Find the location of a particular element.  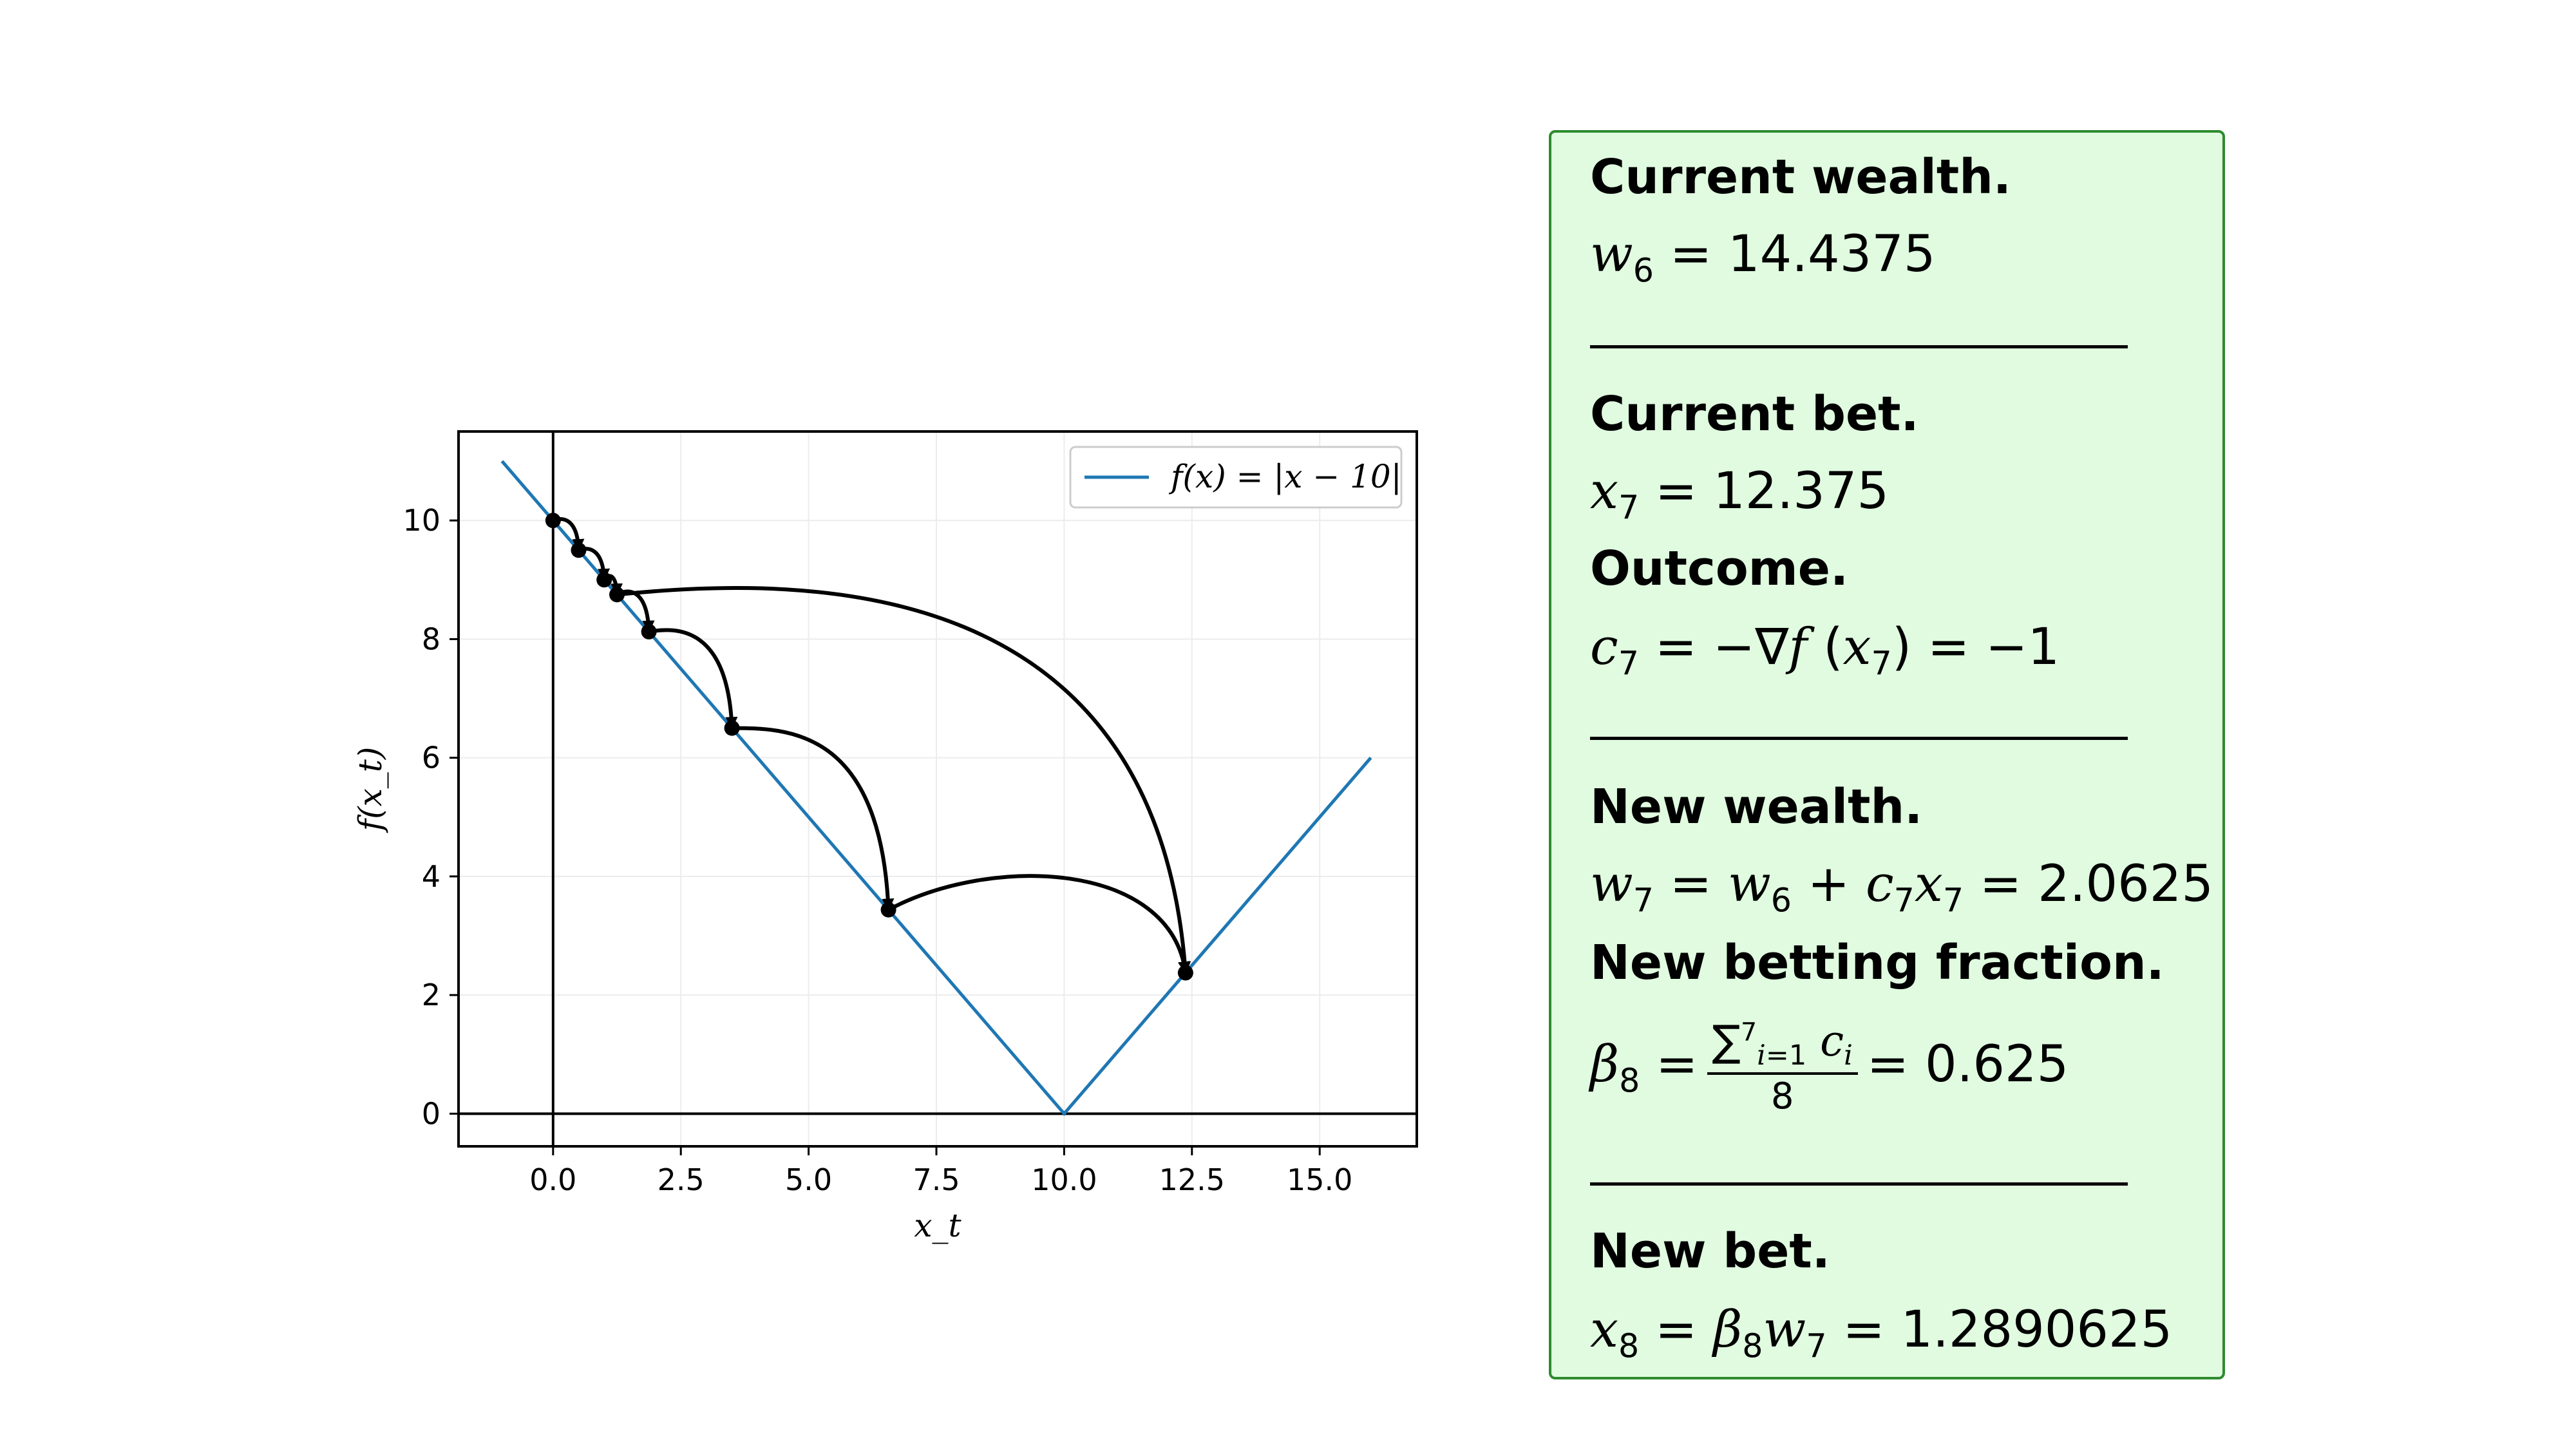

fraction: ∑7i=1 ci 8 is located at coordinates (1783, 1067).